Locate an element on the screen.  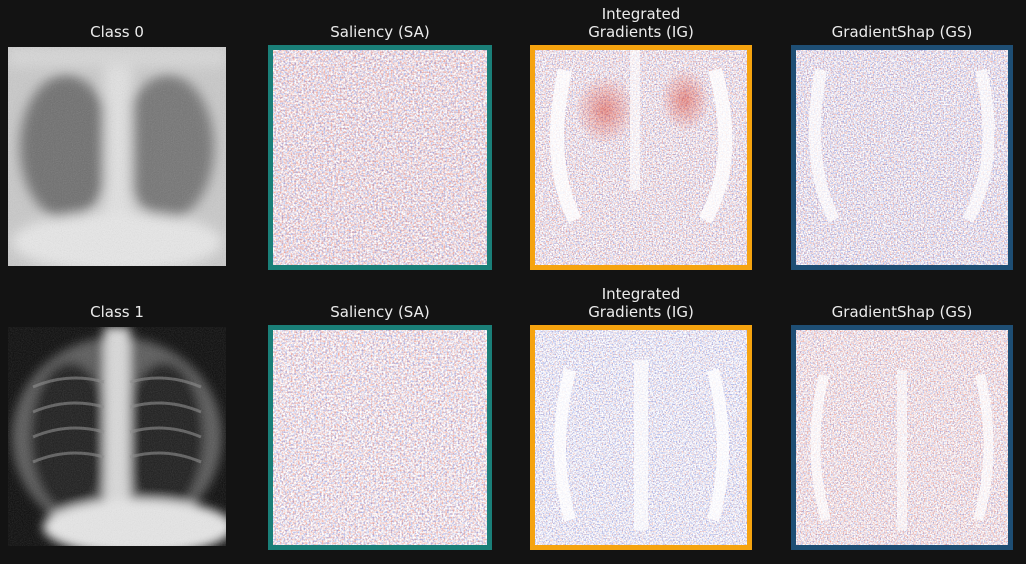
class-0-xray-panel: Class 0 is located at coordinates (117, 145).